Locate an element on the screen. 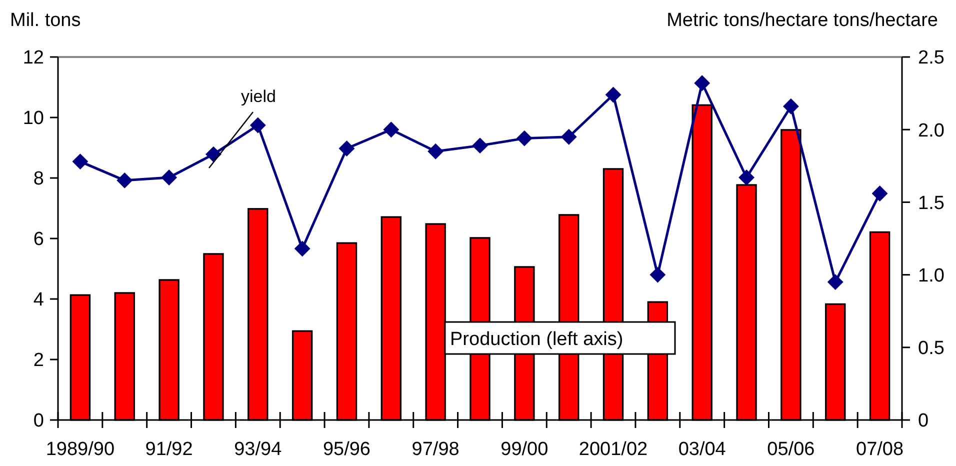 The width and height of the screenshot is (956, 466). x-tick-label: 03/04 is located at coordinates (702, 449).